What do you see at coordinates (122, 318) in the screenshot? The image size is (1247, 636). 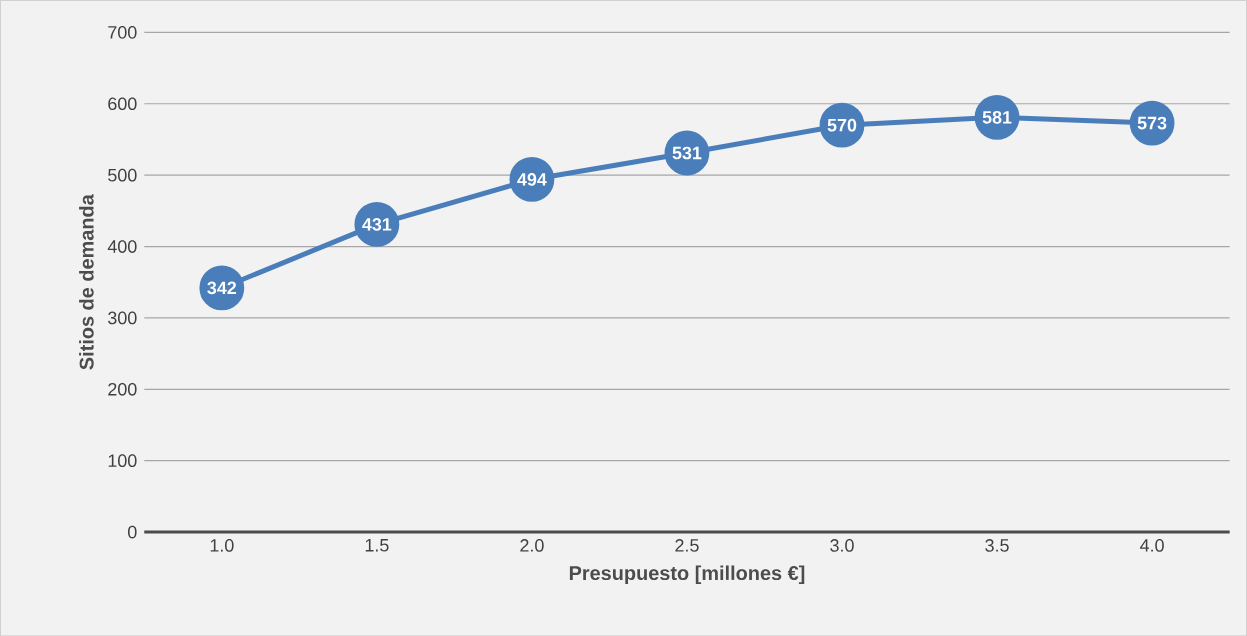 I see `y-tick-label: 300` at bounding box center [122, 318].